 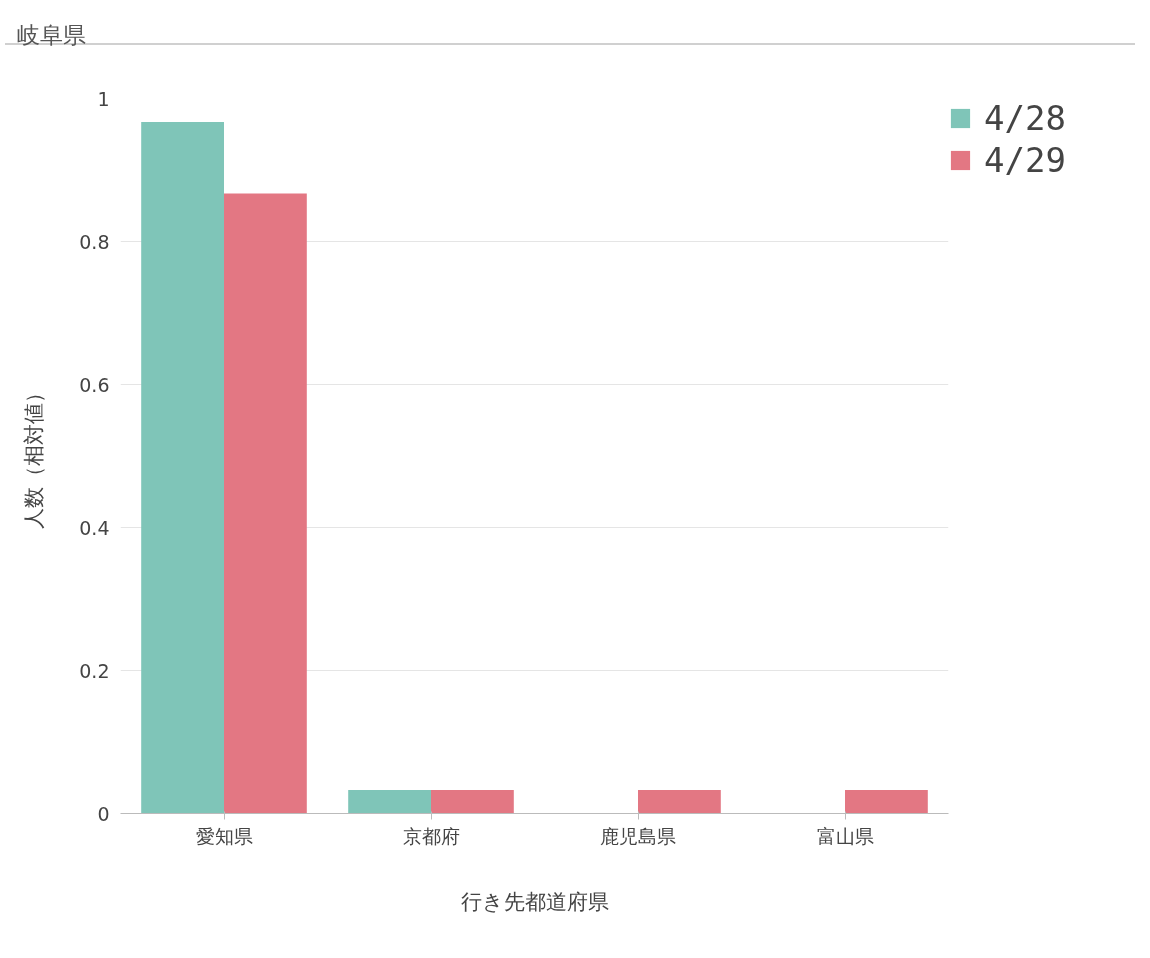 What do you see at coordinates (51, 35) in the screenshot?
I see `chart-title: 岐阜県` at bounding box center [51, 35].